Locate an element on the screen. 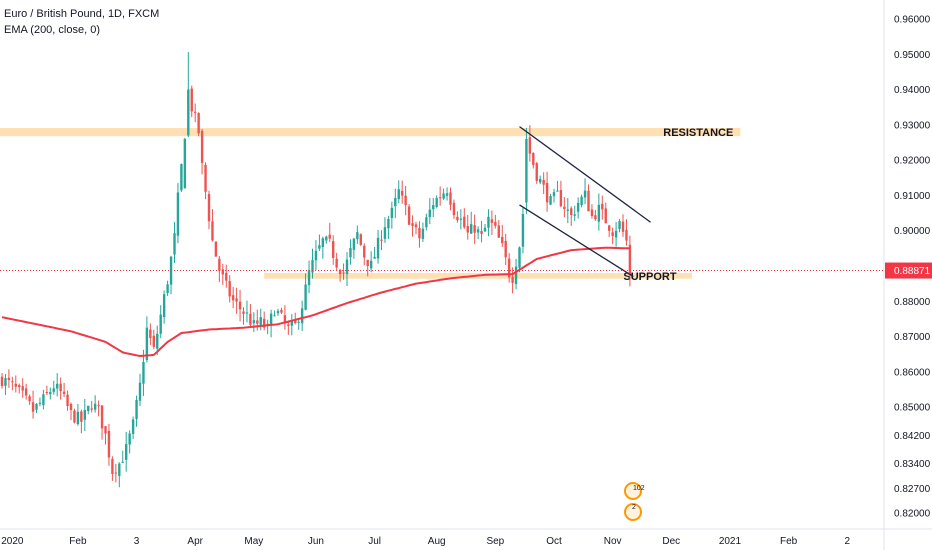 The height and width of the screenshot is (550, 932). event-badge-icon is located at coordinates (633, 512).